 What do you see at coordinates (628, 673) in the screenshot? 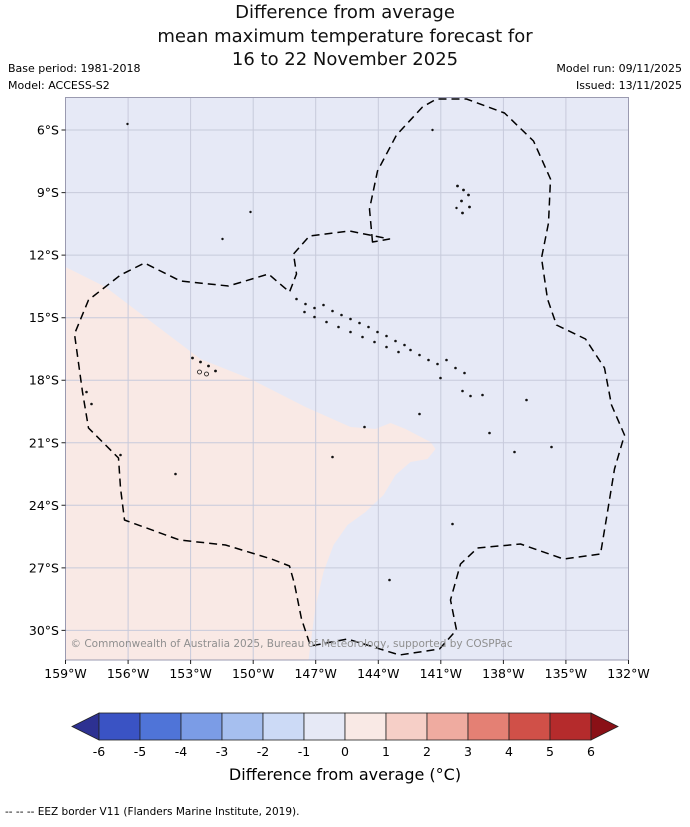
I see `lon-label: 132°W` at bounding box center [628, 673].